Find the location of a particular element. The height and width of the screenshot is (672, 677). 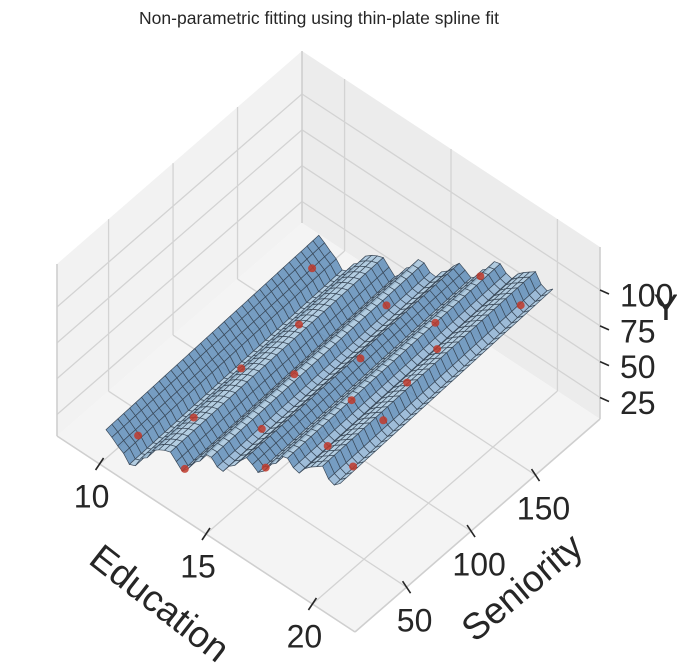

axis-edge is located at coordinates (477, 525).